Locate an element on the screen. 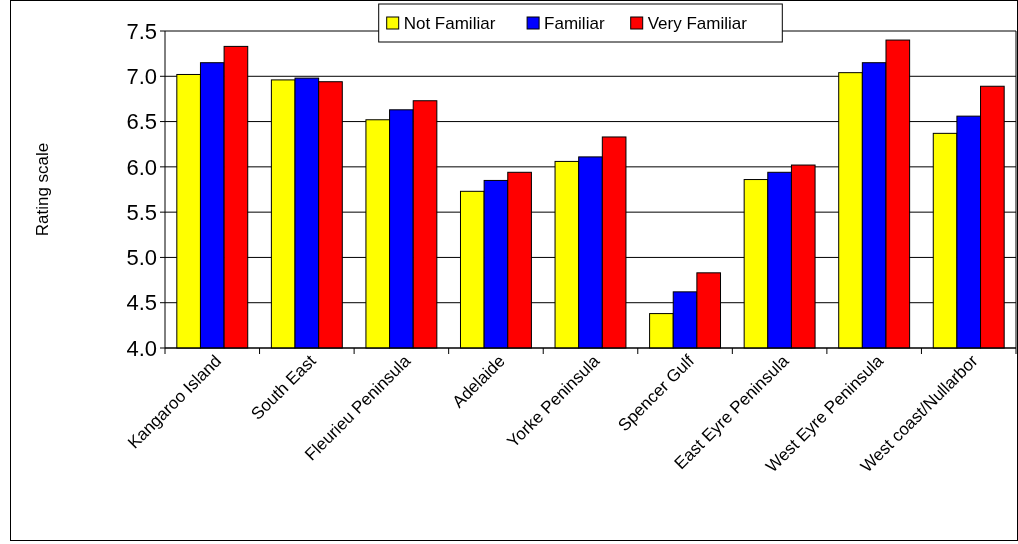 This screenshot has width=1018, height=544. y-tick-label: 6.5 is located at coordinates (141, 122).